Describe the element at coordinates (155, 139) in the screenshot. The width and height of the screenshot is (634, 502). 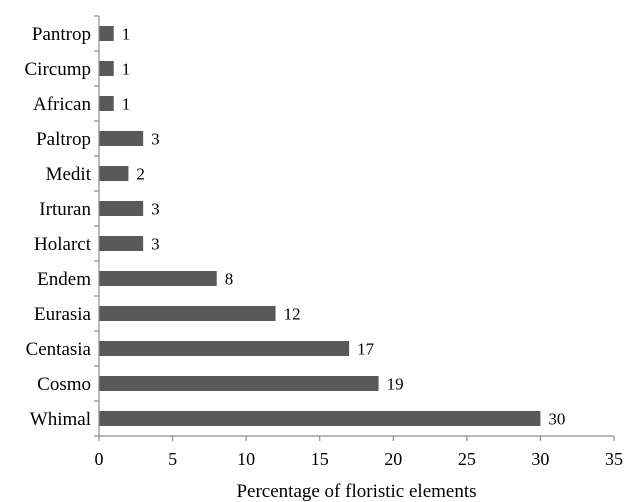
I see `data-label-paltrop: 3` at that location.